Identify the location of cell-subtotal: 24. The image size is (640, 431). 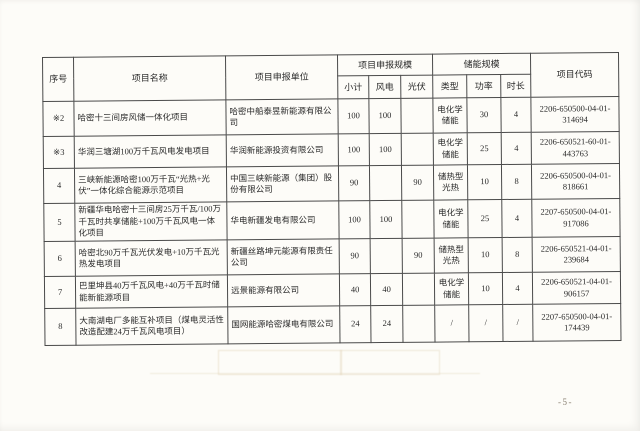
(355, 324).